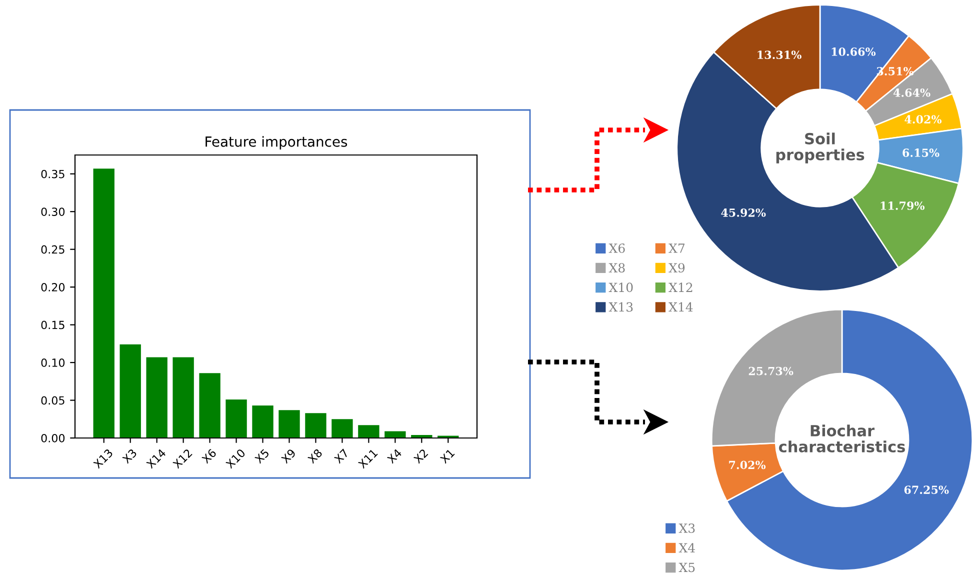 The height and width of the screenshot is (587, 973). What do you see at coordinates (53, 362) in the screenshot?
I see `y-tick-label: 0.10` at bounding box center [53, 362].